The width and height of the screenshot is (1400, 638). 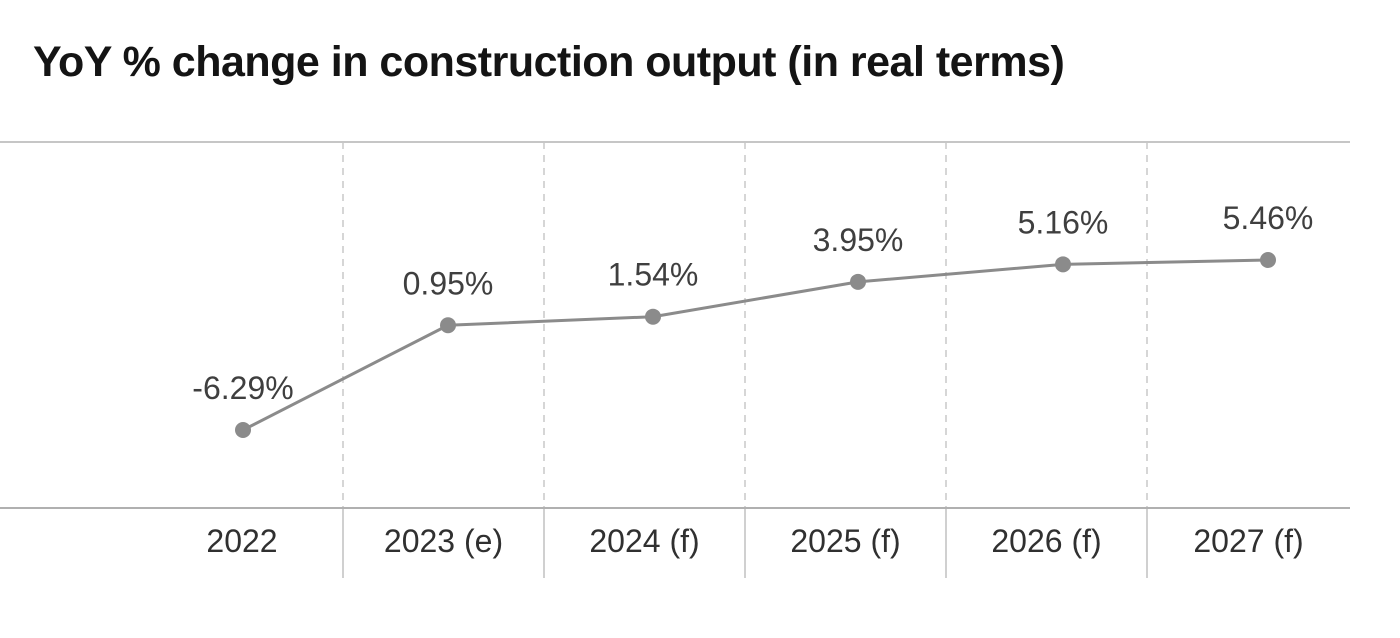 What do you see at coordinates (1268, 259) in the screenshot?
I see `data-point-2027` at bounding box center [1268, 259].